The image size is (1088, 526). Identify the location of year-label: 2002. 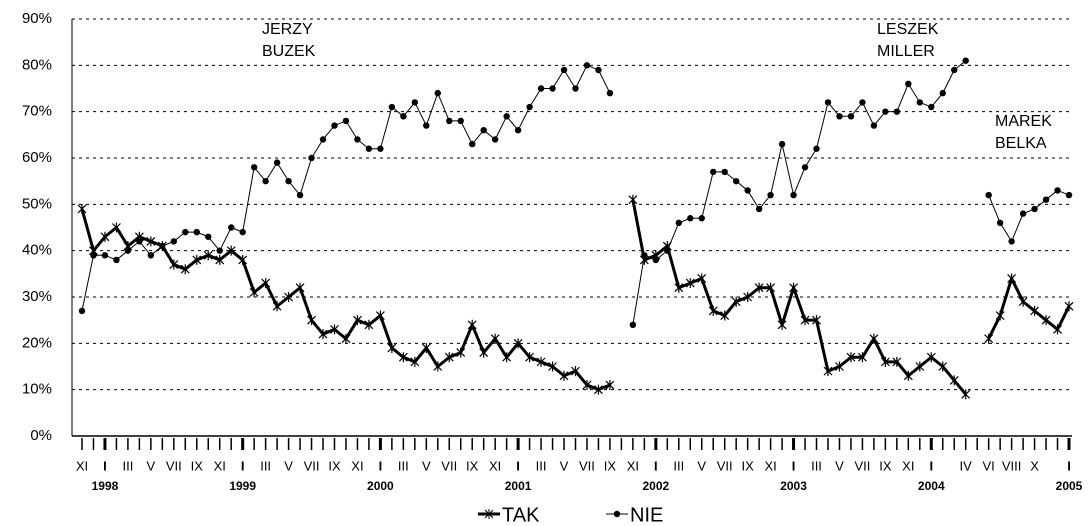
(655, 486).